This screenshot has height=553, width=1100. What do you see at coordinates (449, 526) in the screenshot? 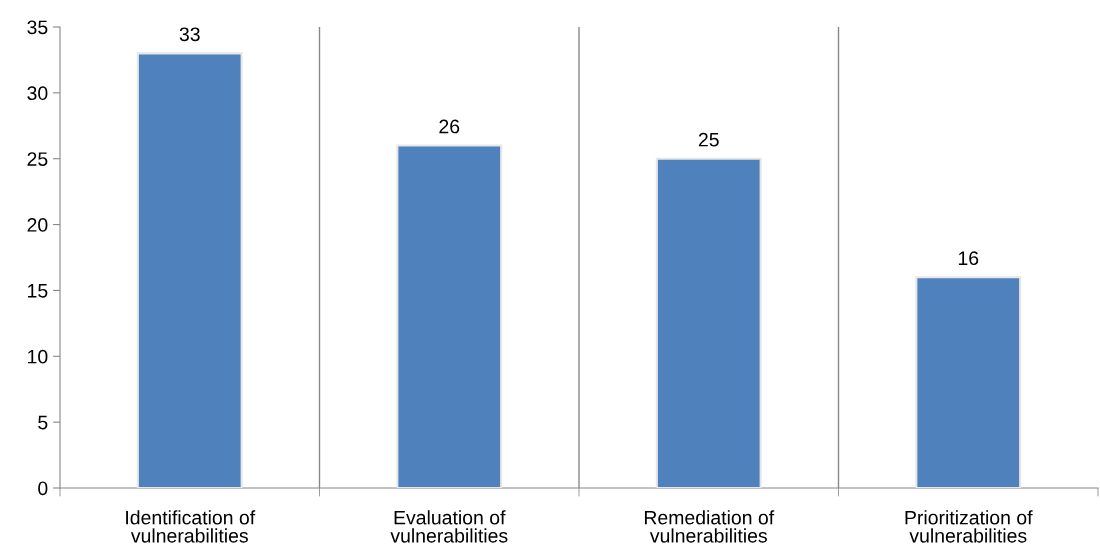
I see `x-tick-label: Evaluation of vulnerabilities` at bounding box center [449, 526].